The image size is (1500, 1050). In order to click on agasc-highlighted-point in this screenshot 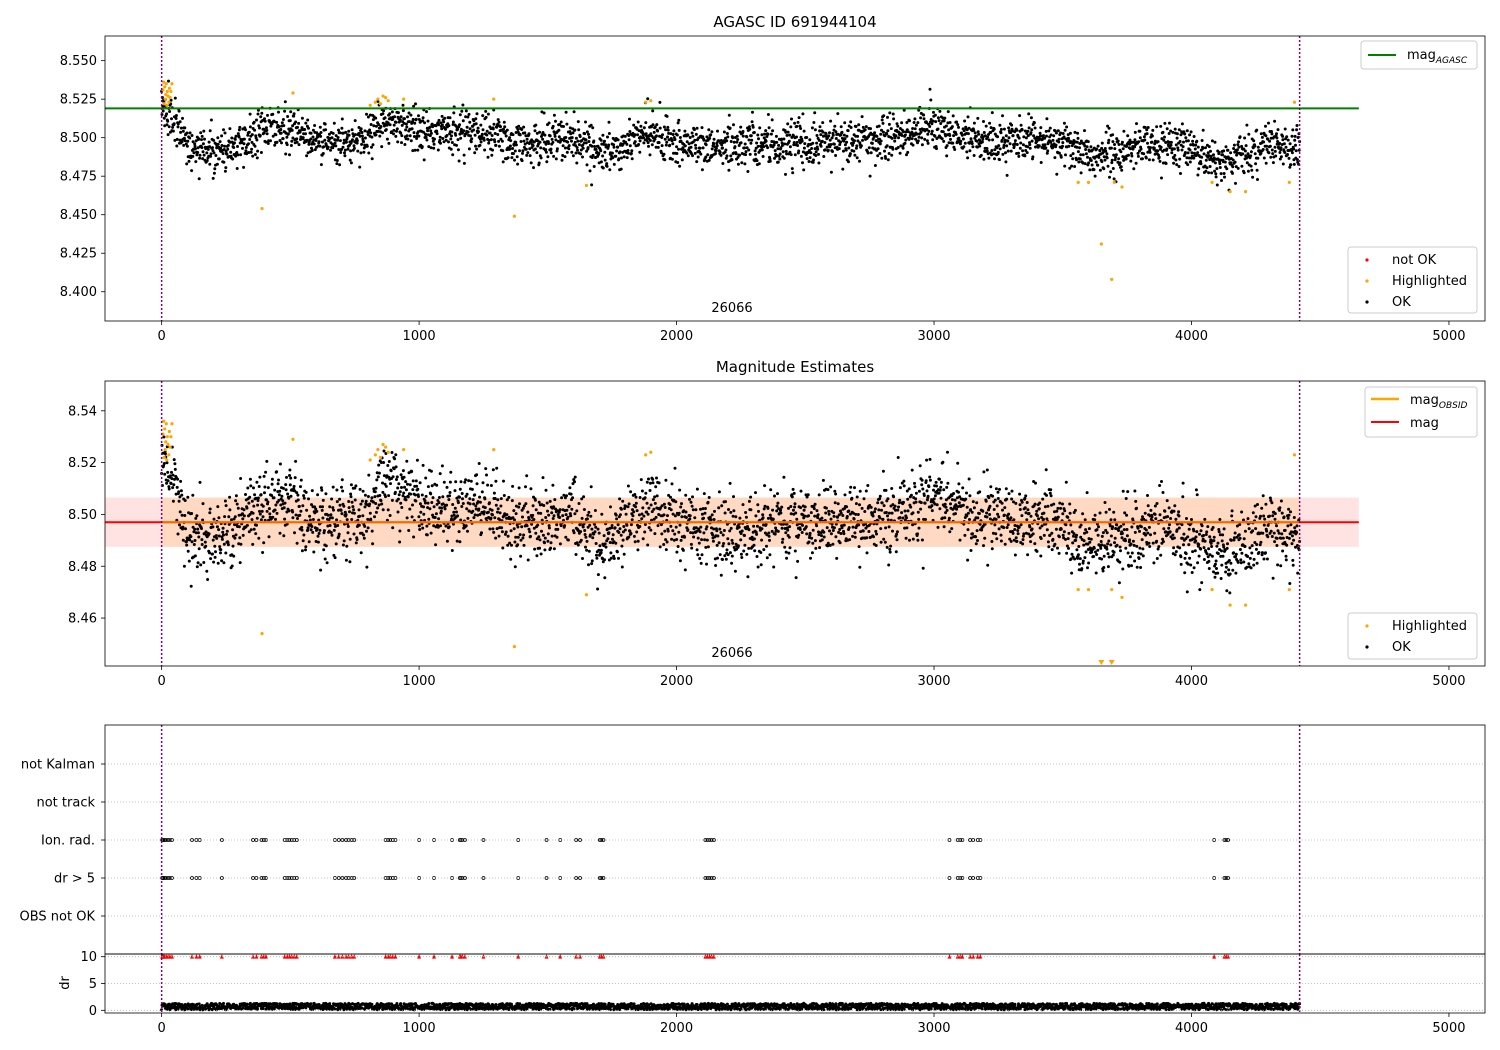, I will do `click(171, 91)`.